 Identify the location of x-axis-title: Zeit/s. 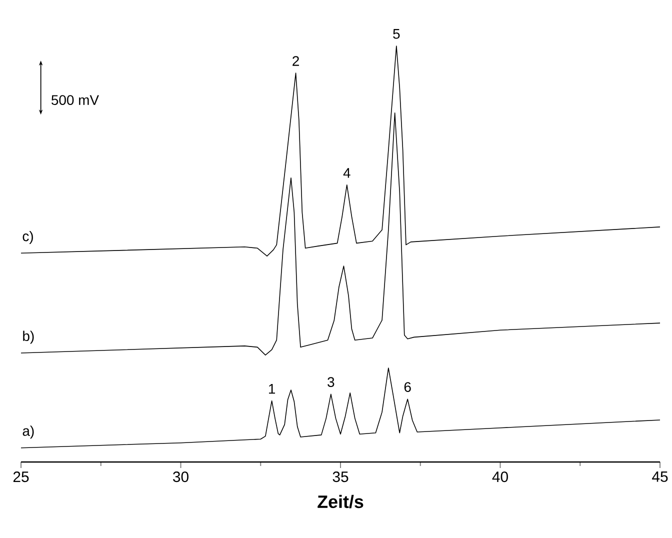
(341, 501).